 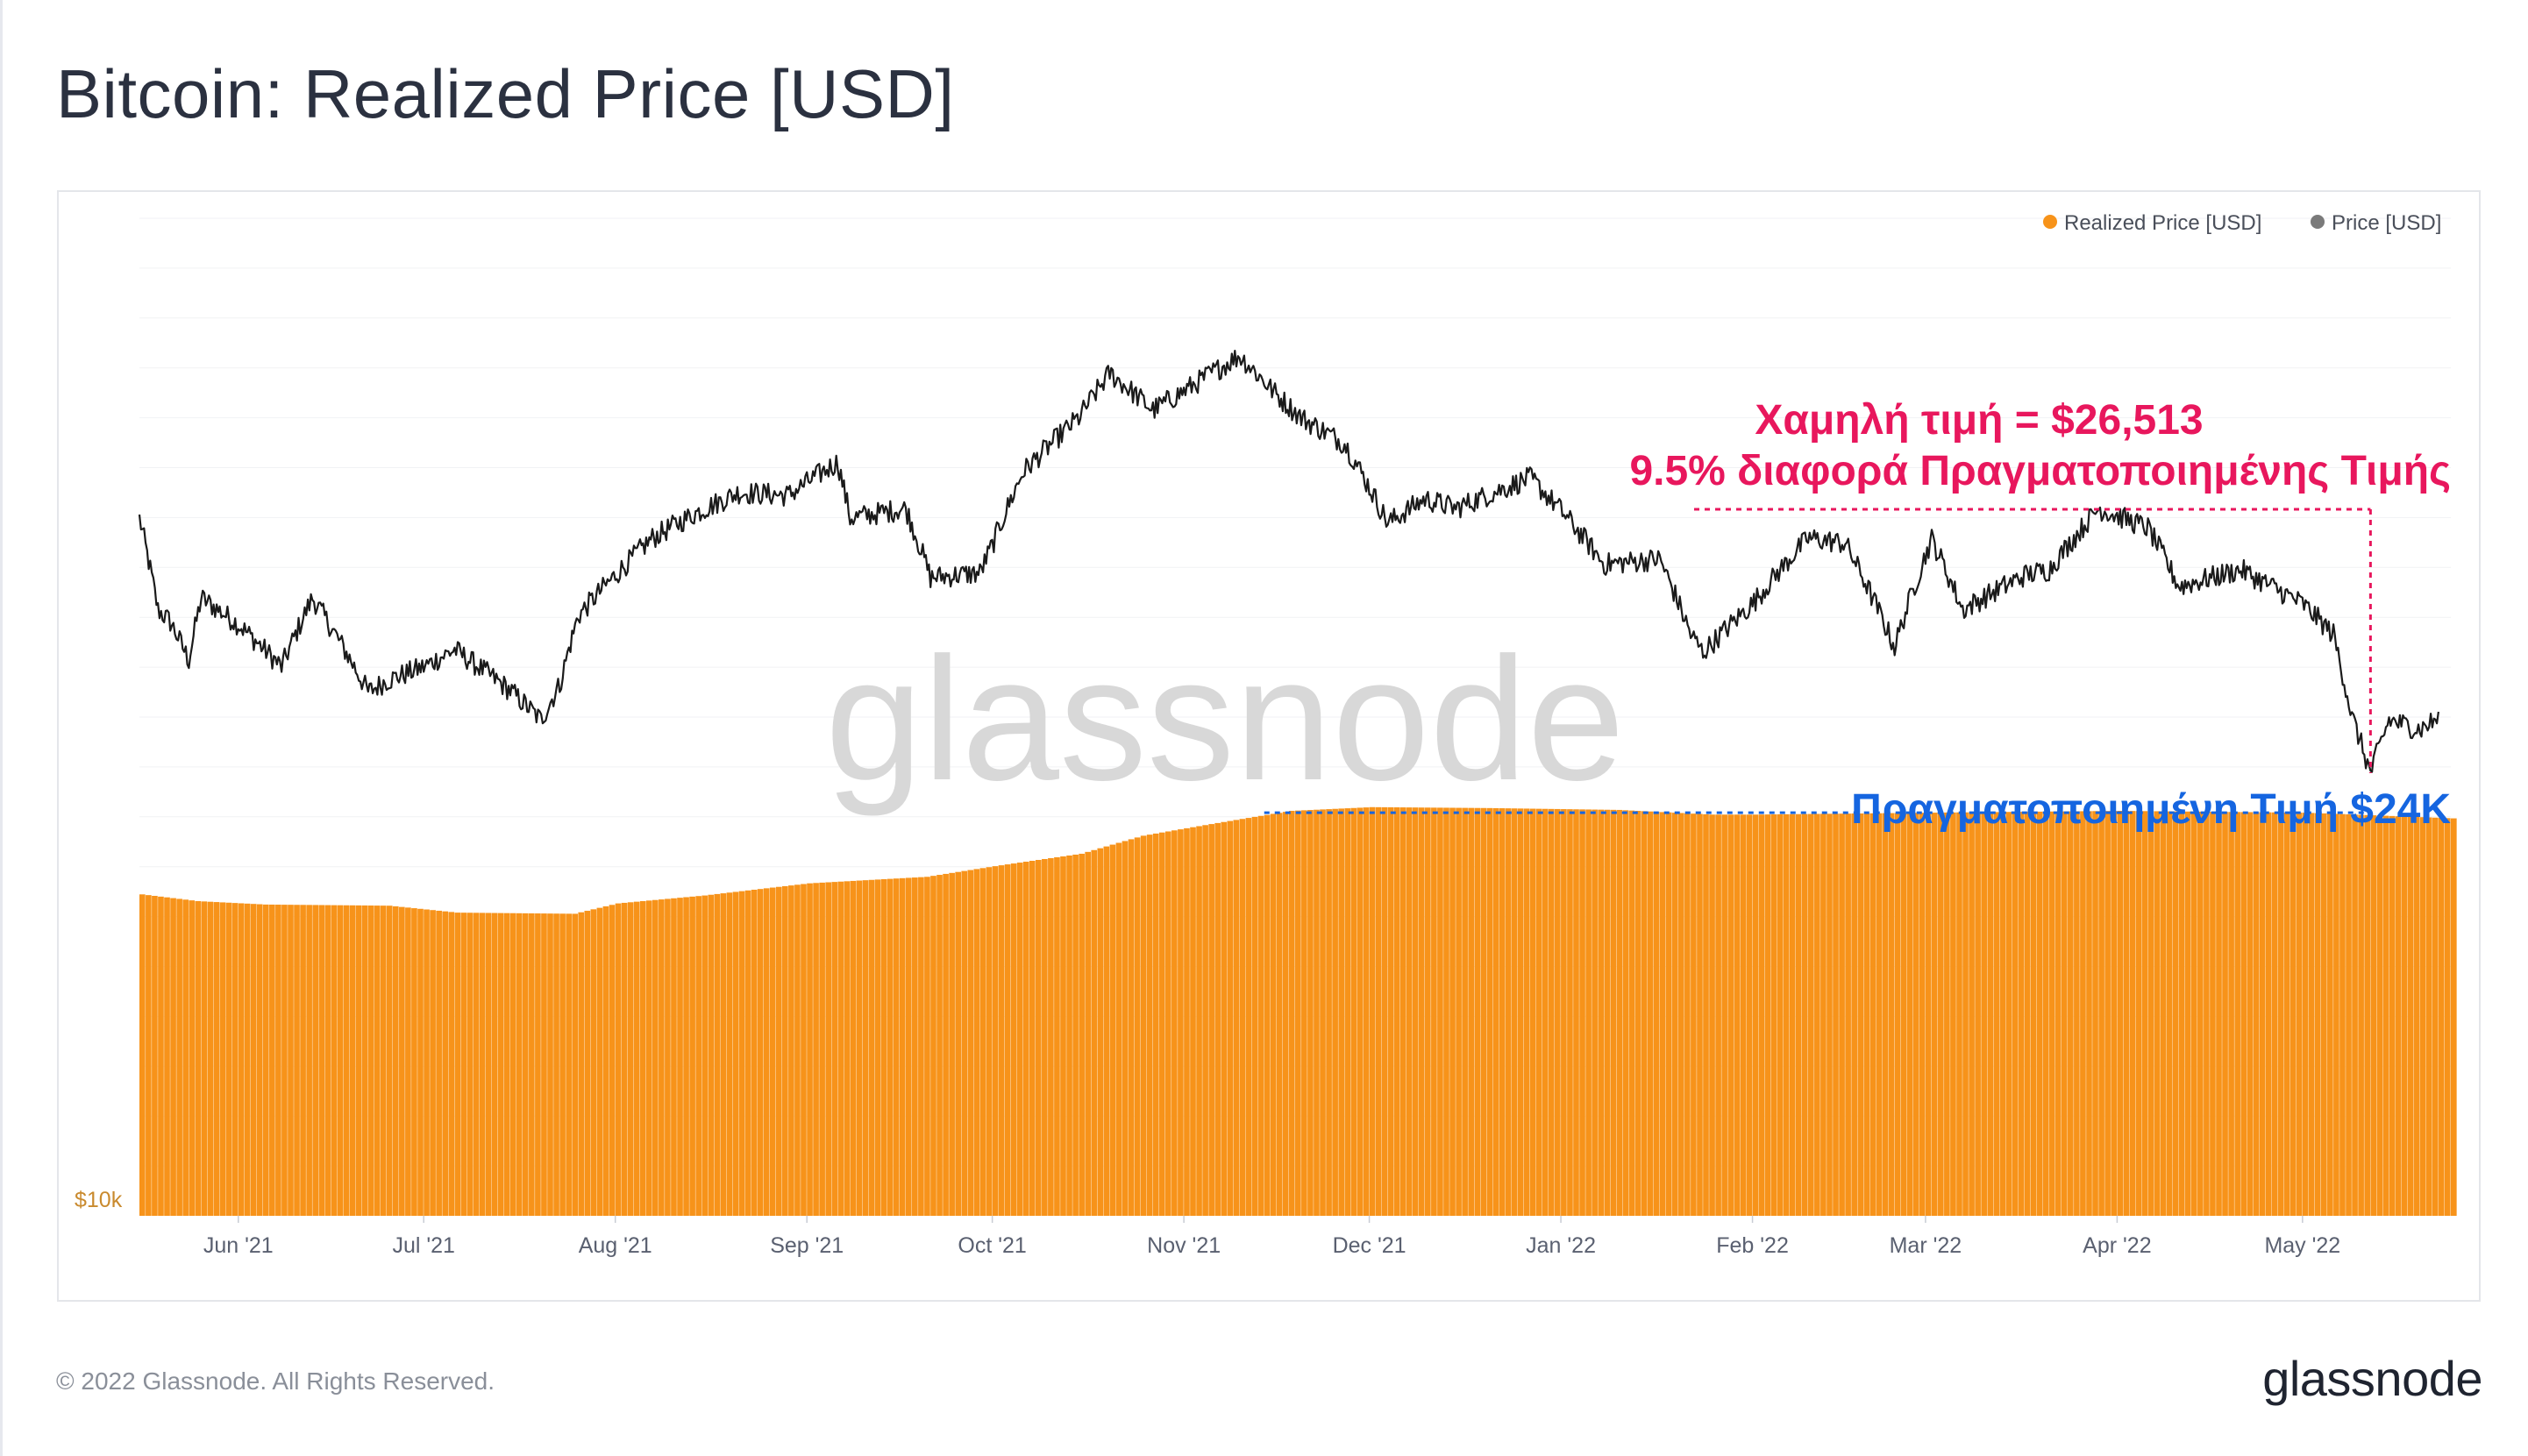 What do you see at coordinates (2386, 223) in the screenshot?
I see `legend-label-price: Price [USD]` at bounding box center [2386, 223].